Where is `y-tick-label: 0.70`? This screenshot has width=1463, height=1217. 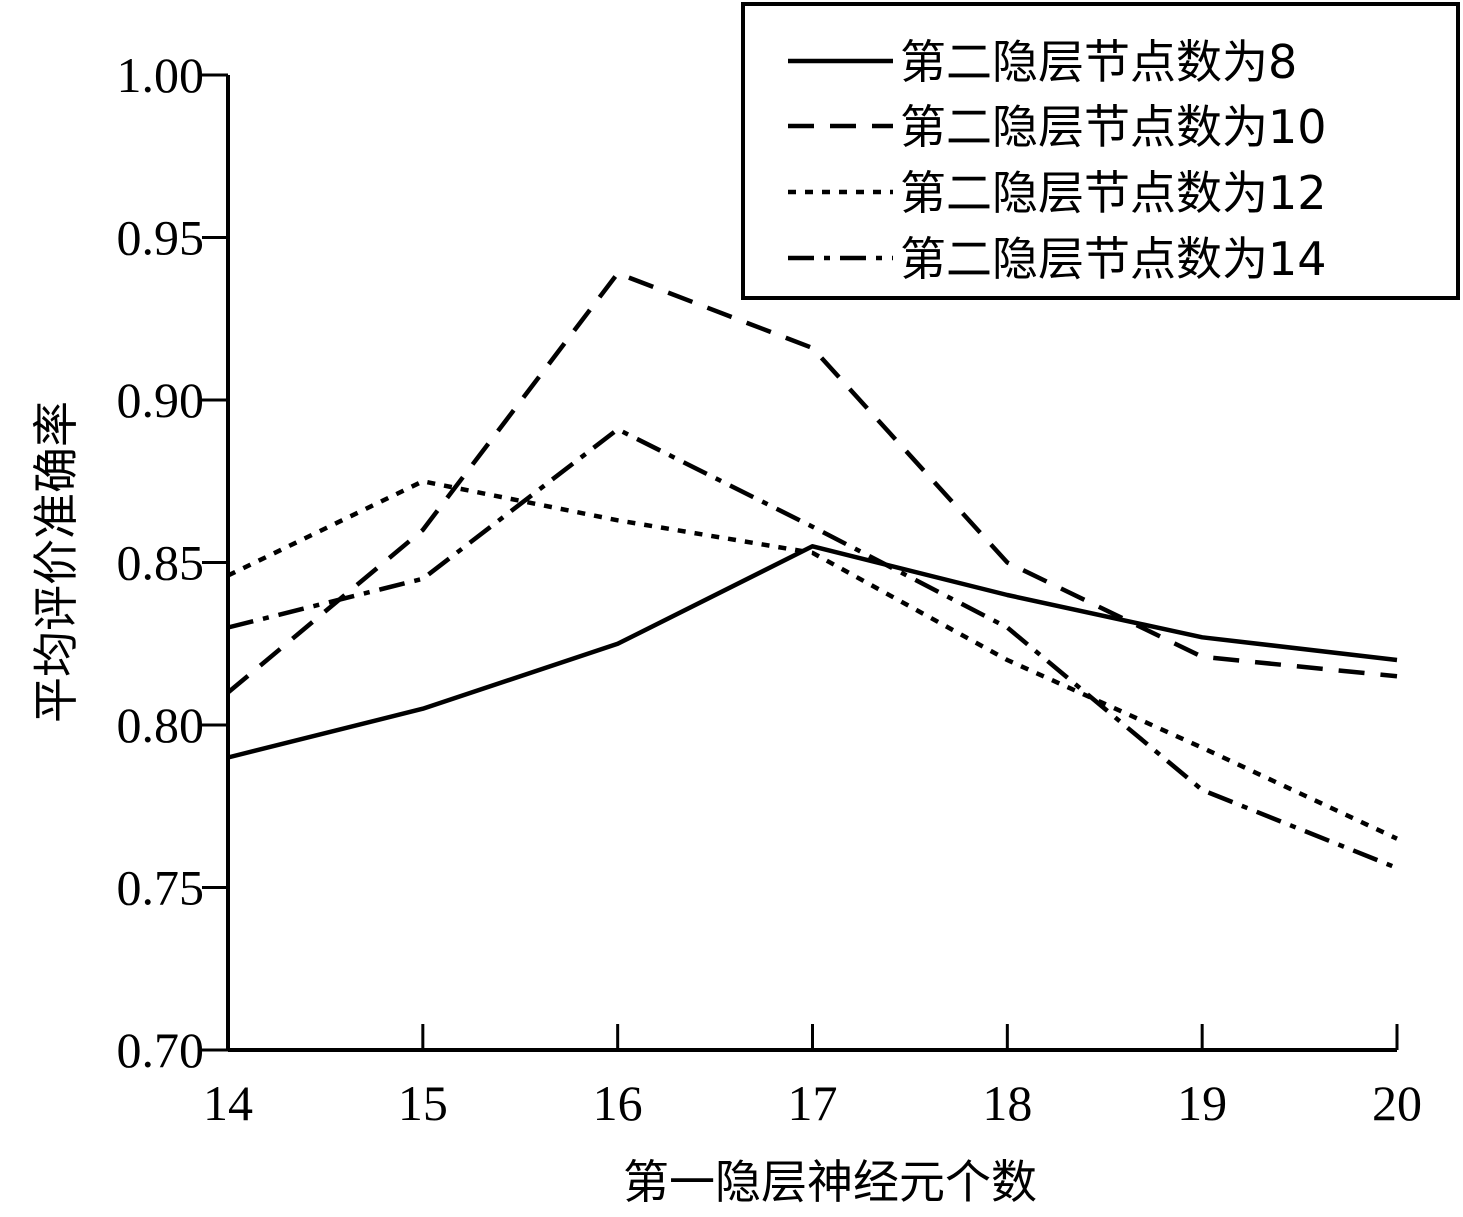 y-tick-label: 0.70 is located at coordinates (161, 1050).